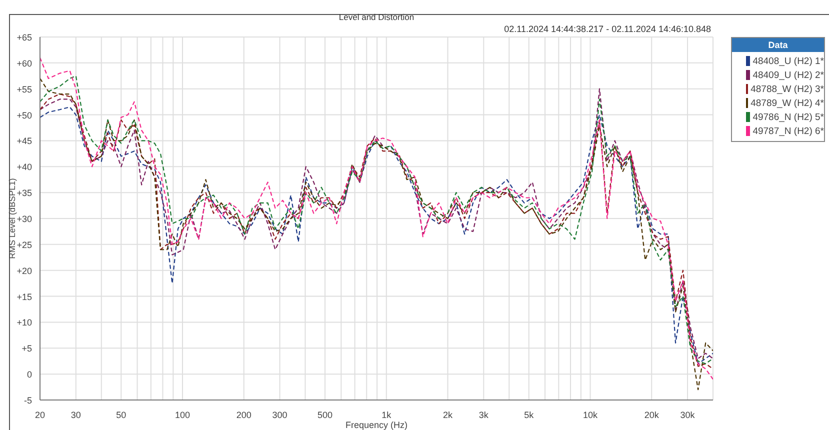  I want to click on y-tick-label: +50, so click(24, 115).